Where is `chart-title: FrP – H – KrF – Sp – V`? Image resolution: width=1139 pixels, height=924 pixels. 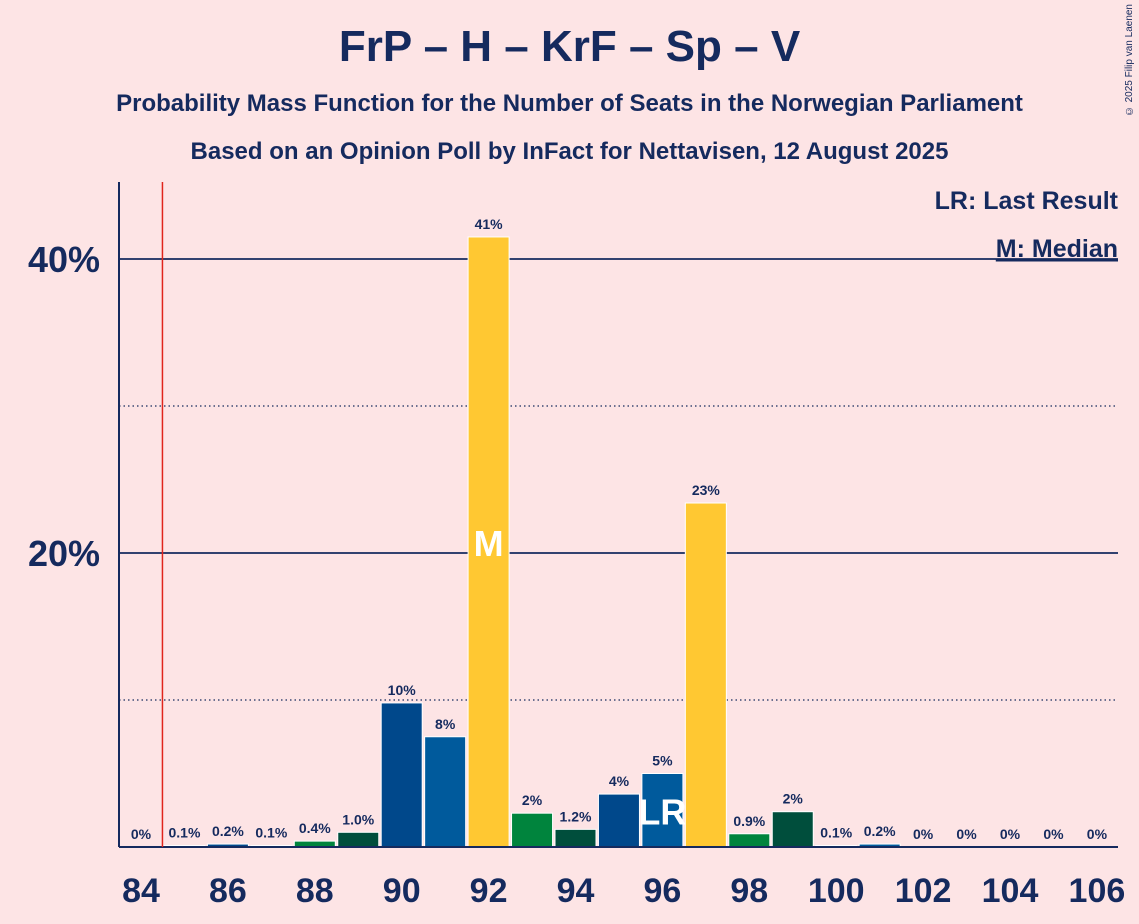
chart-title: FrP – H – KrF – Sp – V is located at coordinates (569, 46).